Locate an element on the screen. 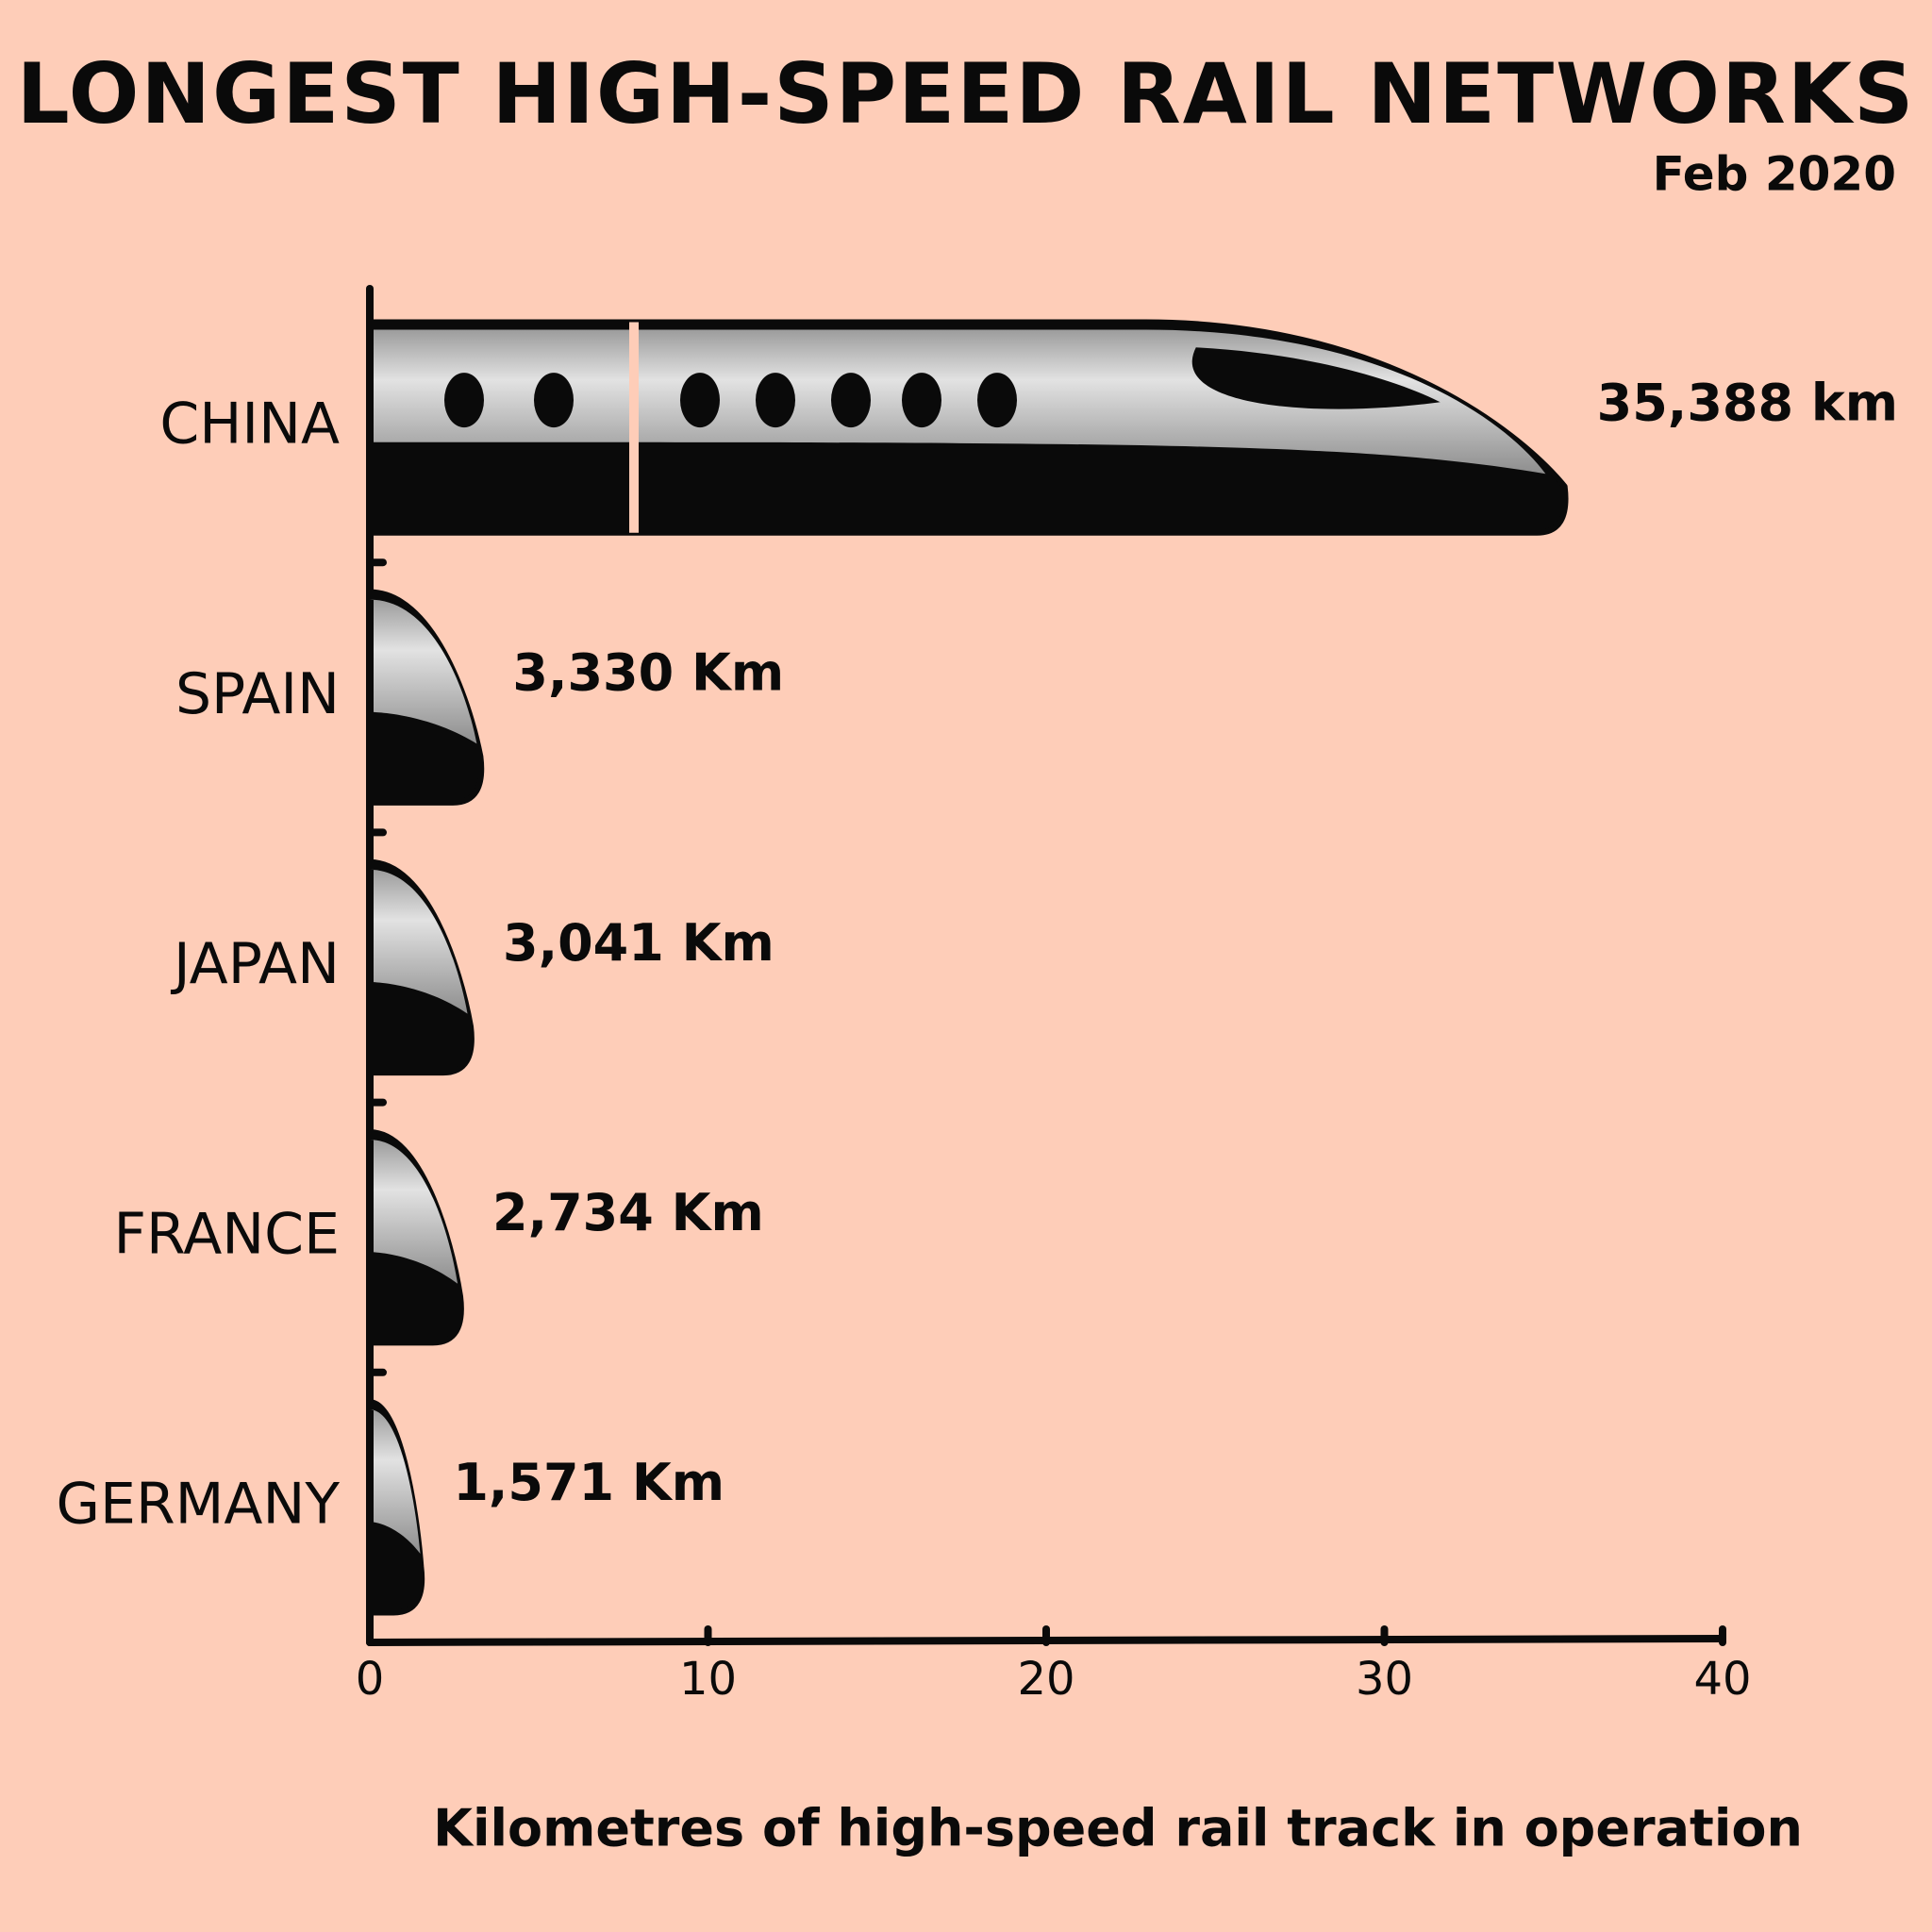 This screenshot has height=1932, width=1932. category-label: GERMANY is located at coordinates (199, 1504).